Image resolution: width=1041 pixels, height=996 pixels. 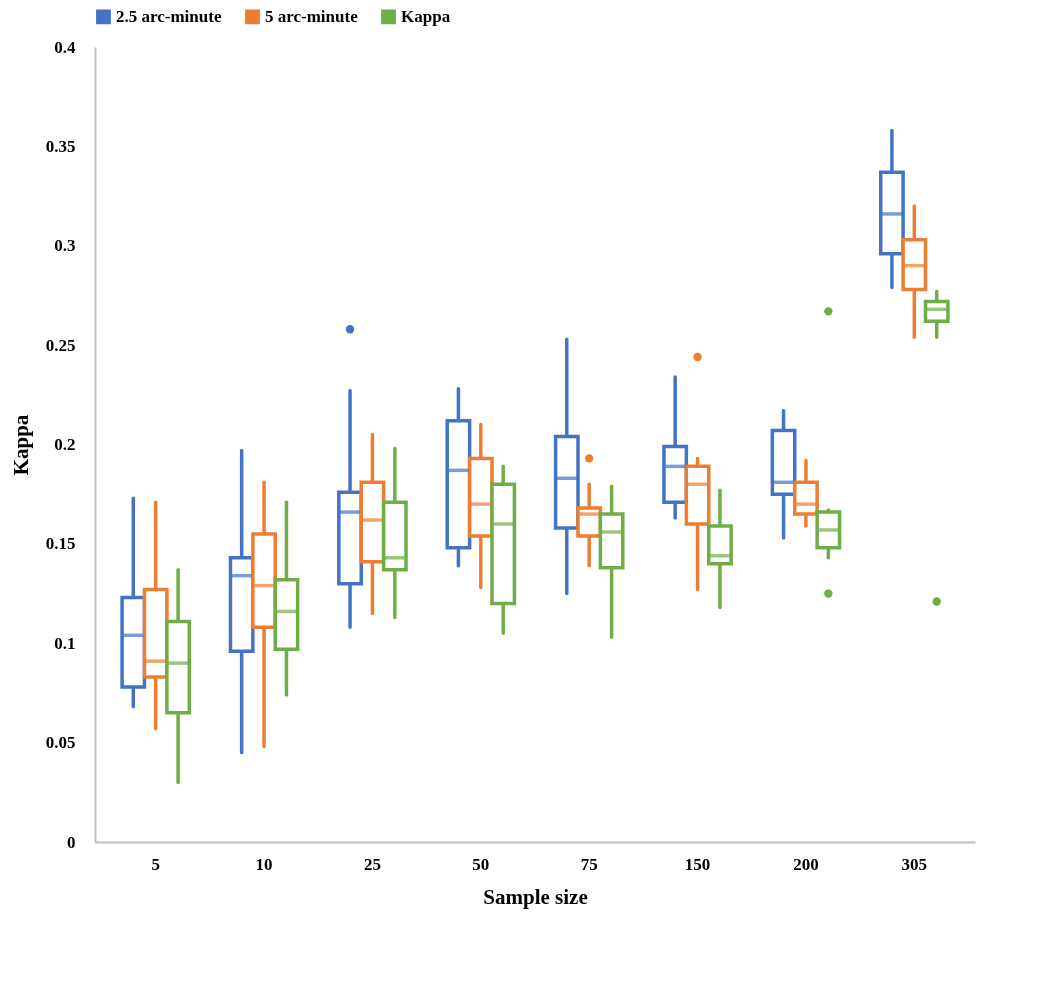 I want to click on y-tick-label: 0.2, so click(x=65, y=444).